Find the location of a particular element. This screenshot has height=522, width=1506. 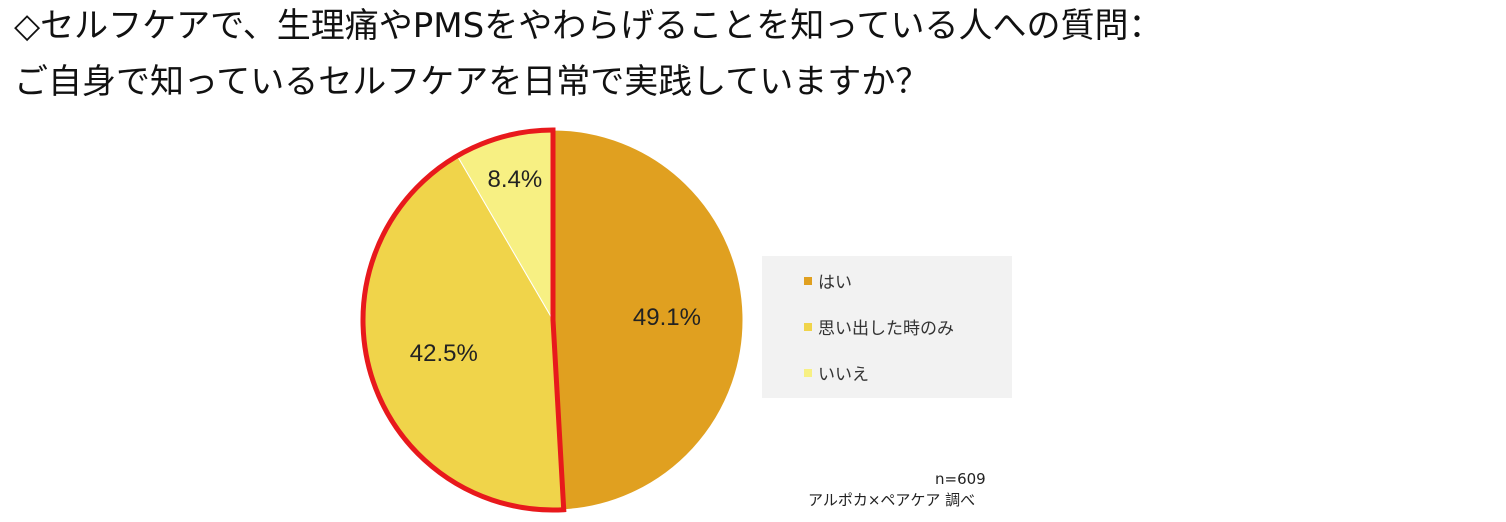

legend-label-no: いいえ is located at coordinates (843, 375).